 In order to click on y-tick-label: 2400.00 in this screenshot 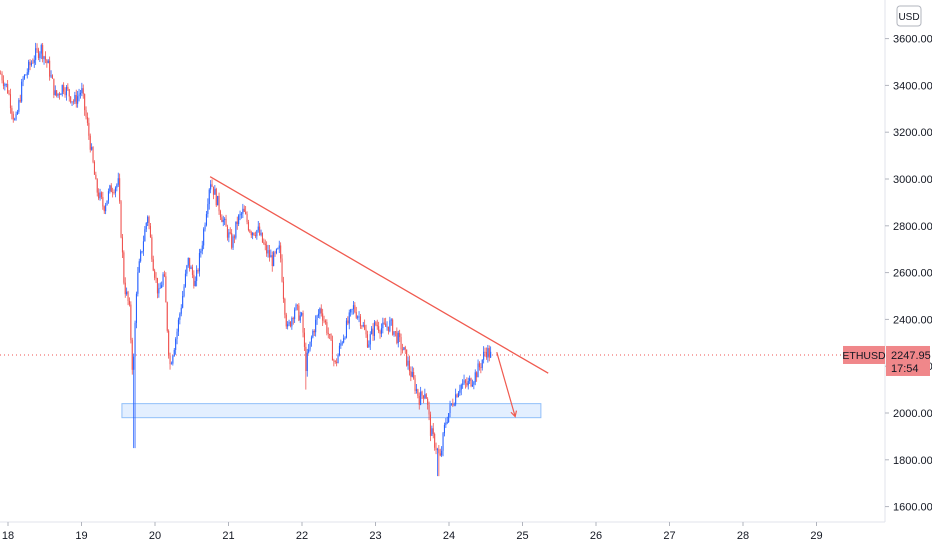, I will do `click(912, 320)`.